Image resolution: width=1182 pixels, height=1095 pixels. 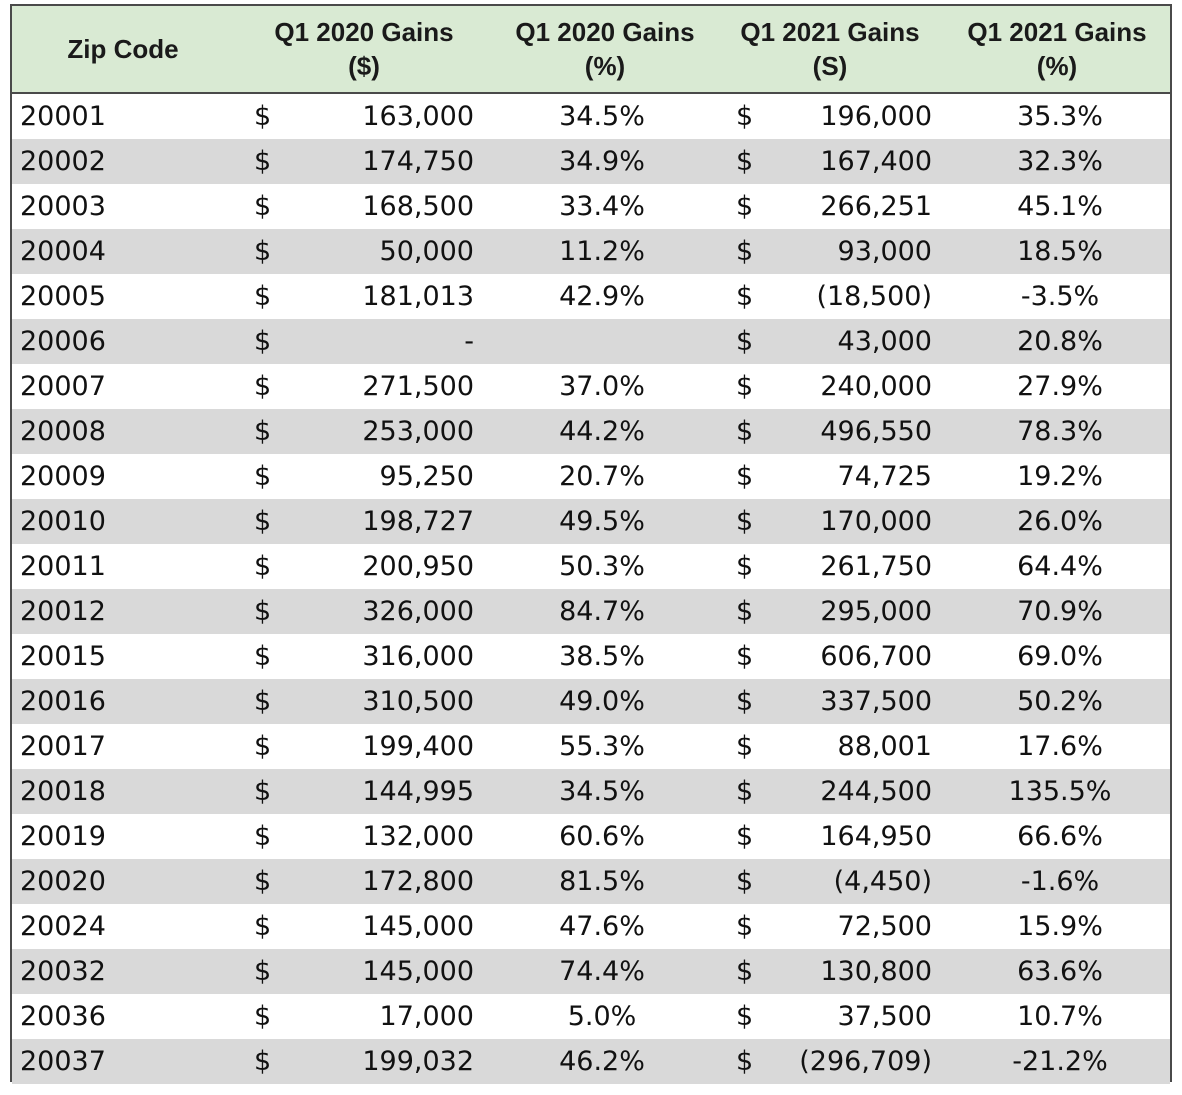 I want to click on q1-2021-dollar-cell: 606,700, so click(x=876, y=656).